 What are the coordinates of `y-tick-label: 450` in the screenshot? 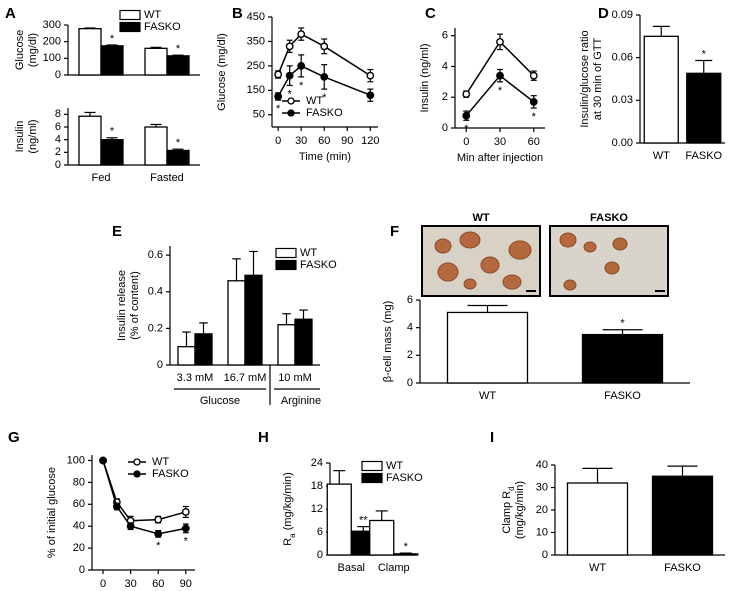 It's located at (256, 17).